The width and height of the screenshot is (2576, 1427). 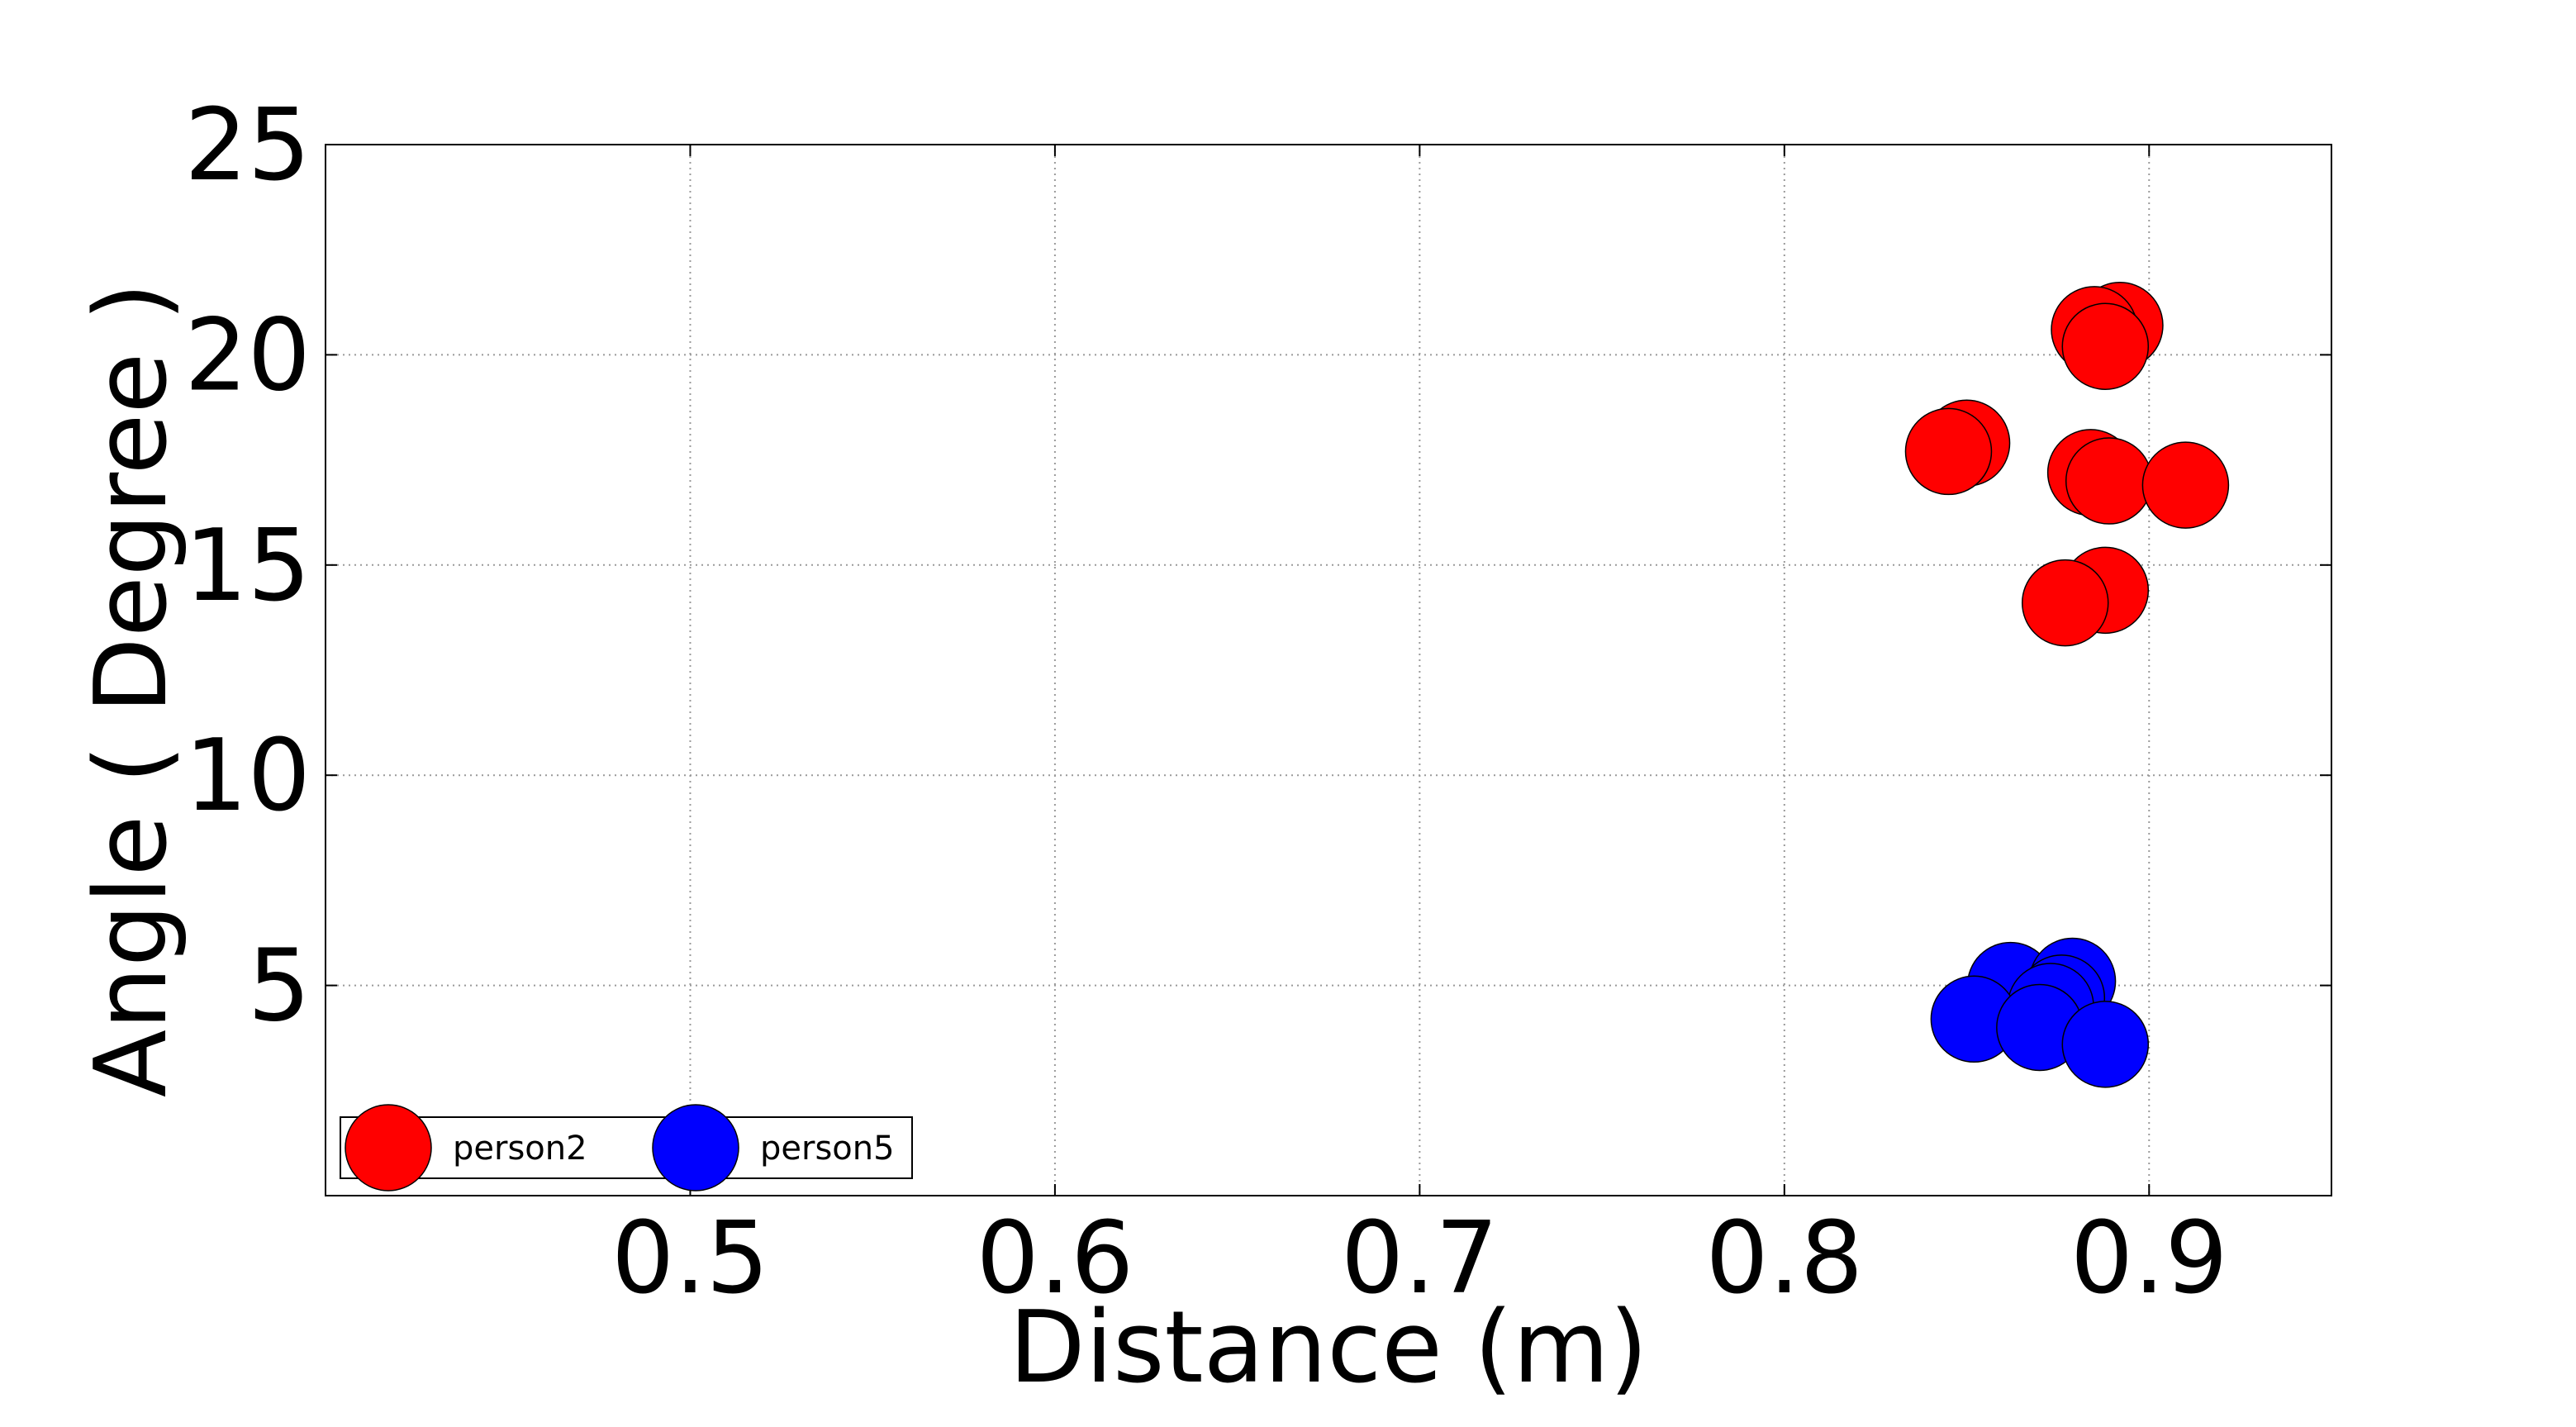 What do you see at coordinates (131, 690) in the screenshot?
I see `y-axis-title: Angle ( Degree )` at bounding box center [131, 690].